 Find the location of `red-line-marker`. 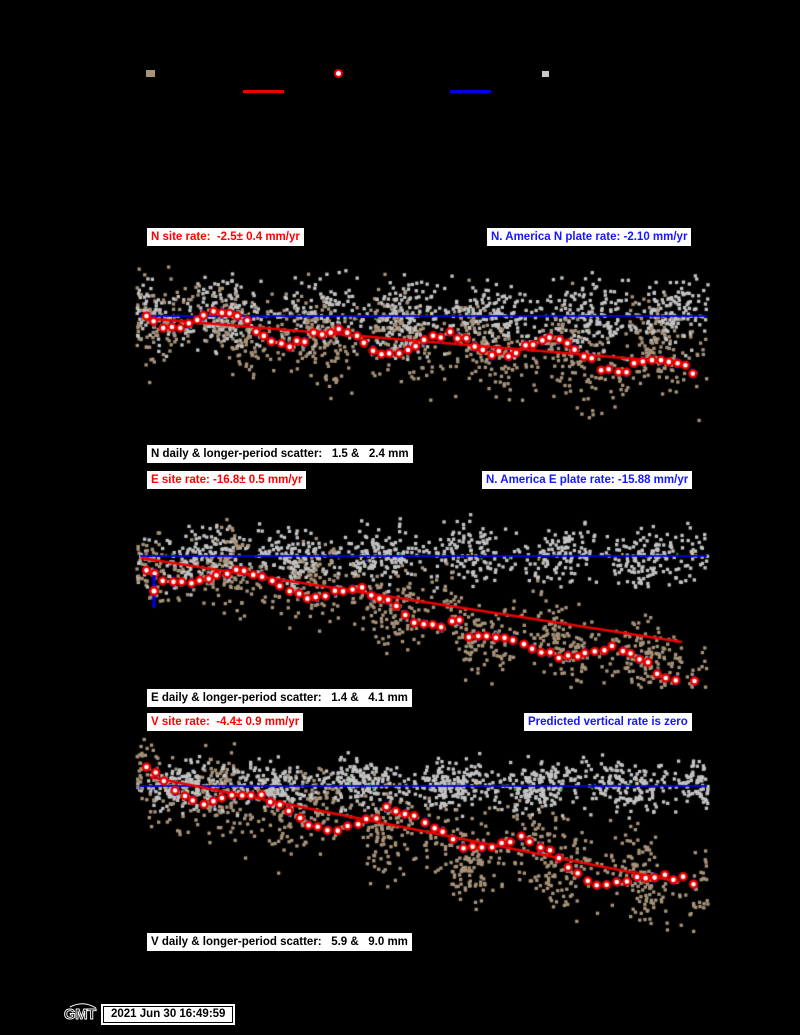

red-line-marker is located at coordinates (263, 91).